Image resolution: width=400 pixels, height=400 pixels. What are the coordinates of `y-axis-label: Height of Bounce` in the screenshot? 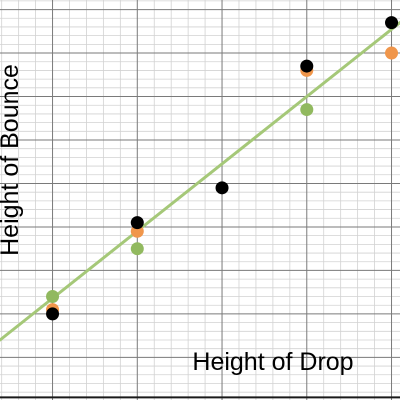 It's located at (12, 160).